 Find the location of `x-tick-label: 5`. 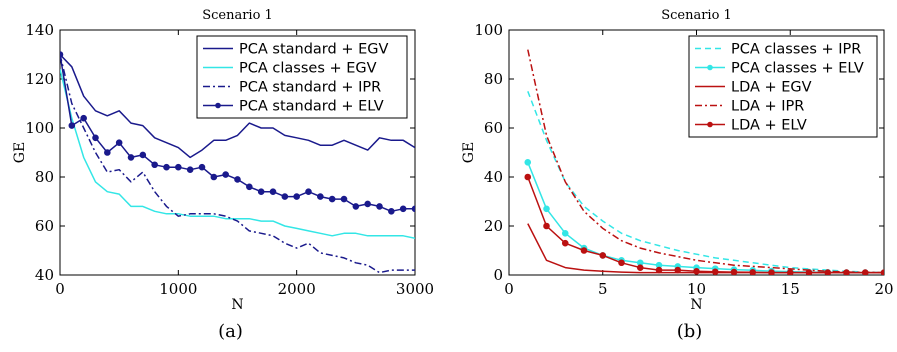

x-tick-label: 5 is located at coordinates (603, 289).